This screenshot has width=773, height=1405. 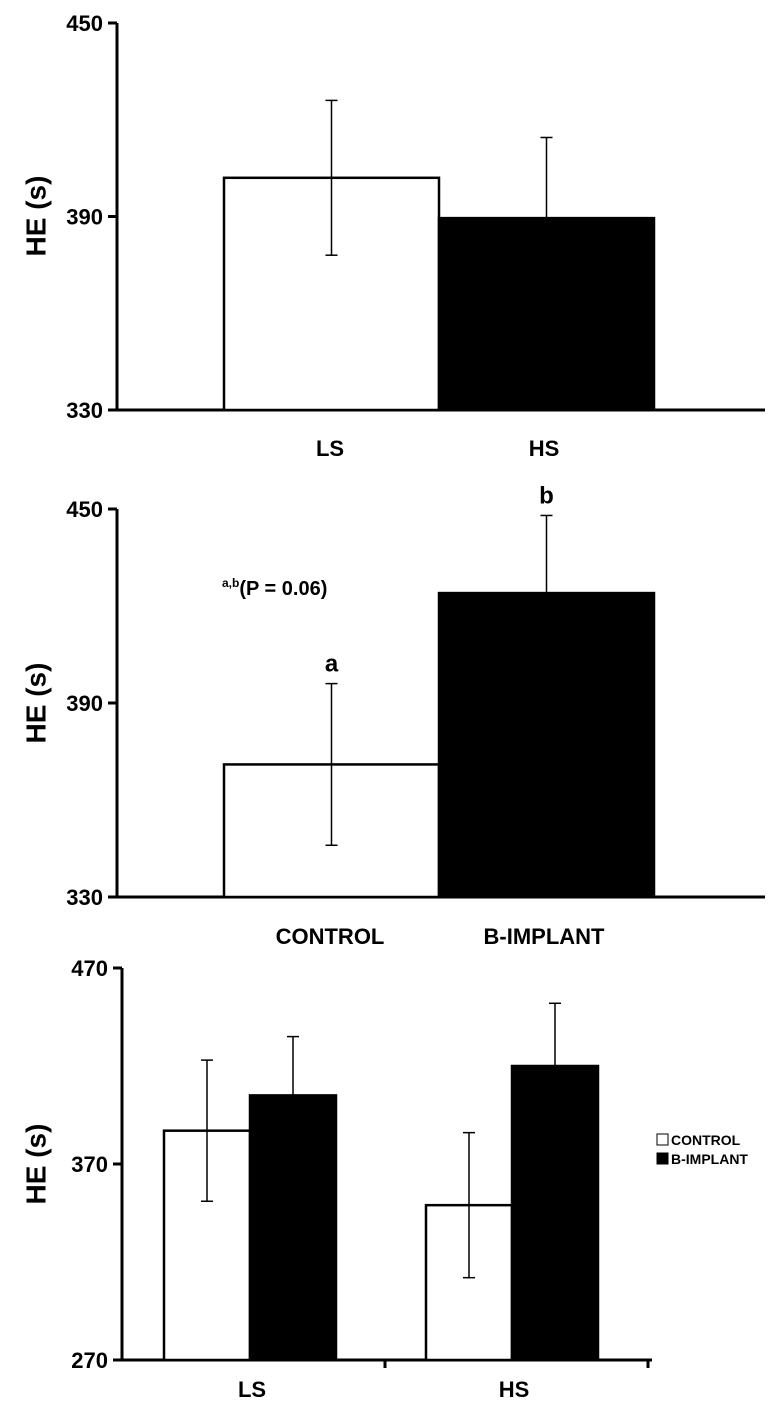 What do you see at coordinates (546, 495) in the screenshot?
I see `significance-letter: b` at bounding box center [546, 495].